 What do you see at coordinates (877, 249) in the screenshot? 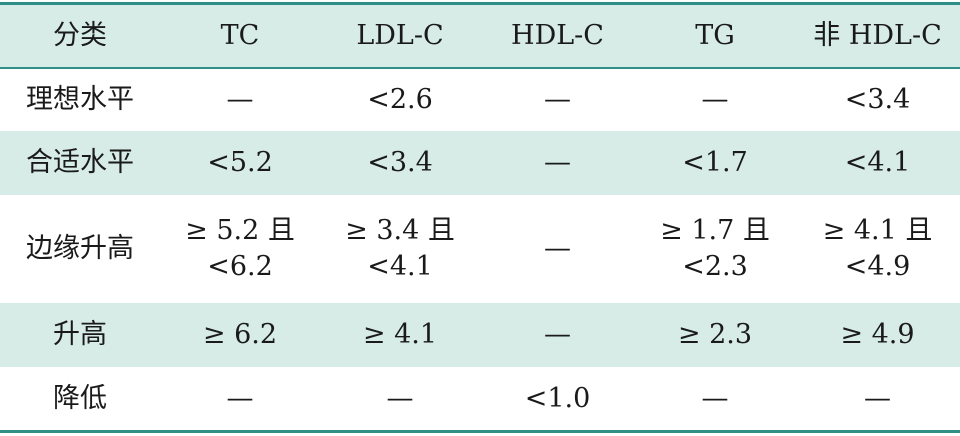
I see `cell-non-hdl-c: ≥ 4.1 且 <4.9` at bounding box center [877, 249].